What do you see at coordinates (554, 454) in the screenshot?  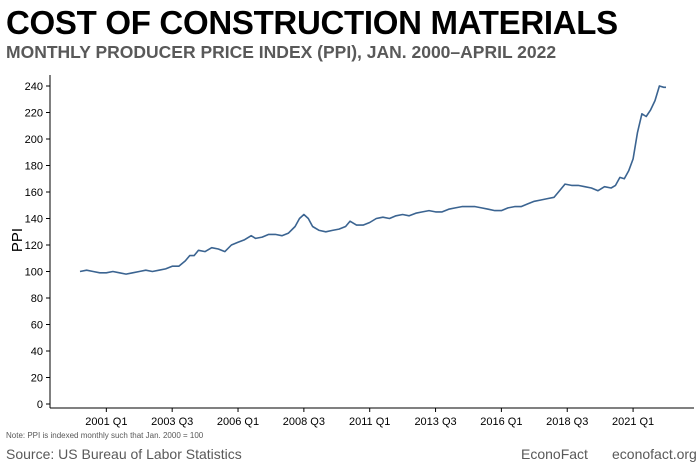 I see `brand-name: EconoFact` at bounding box center [554, 454].